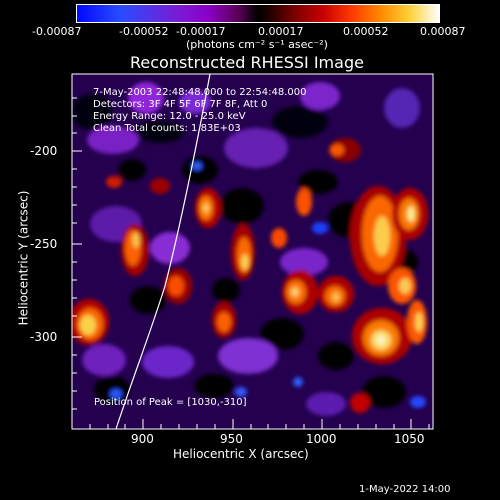 This screenshot has height=500, width=500. I want to click on overlay-total-counts: Clean Total counts: 1.83E+03, so click(167, 128).